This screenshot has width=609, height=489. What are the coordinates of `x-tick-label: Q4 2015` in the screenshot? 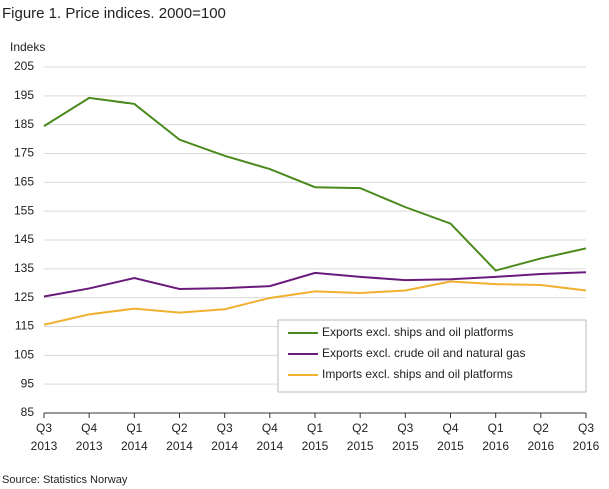 It's located at (450, 437).